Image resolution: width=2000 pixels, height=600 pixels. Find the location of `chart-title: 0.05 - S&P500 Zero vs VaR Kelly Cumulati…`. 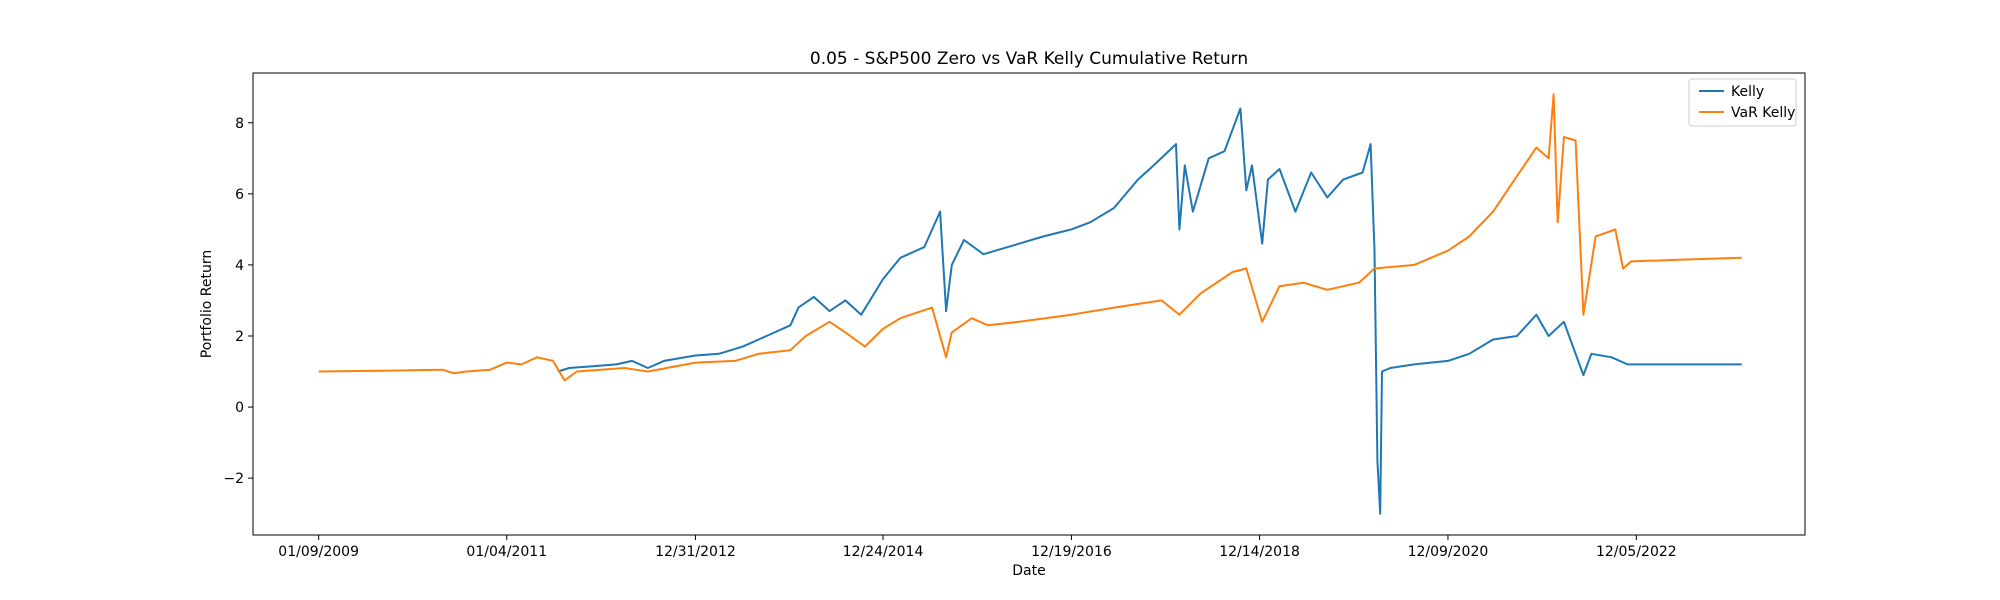

chart-title: 0.05 - S&P500 Zero vs VaR Kelly Cumulati… is located at coordinates (1029, 59).